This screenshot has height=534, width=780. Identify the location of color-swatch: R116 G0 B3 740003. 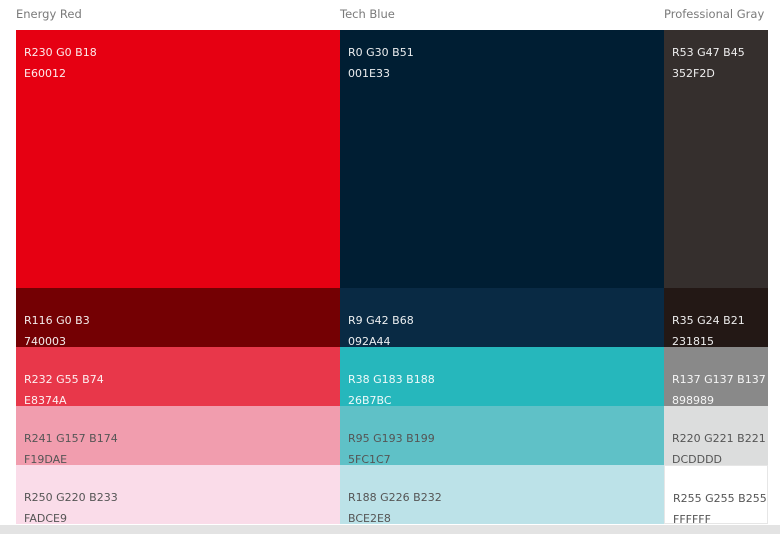
(178, 318).